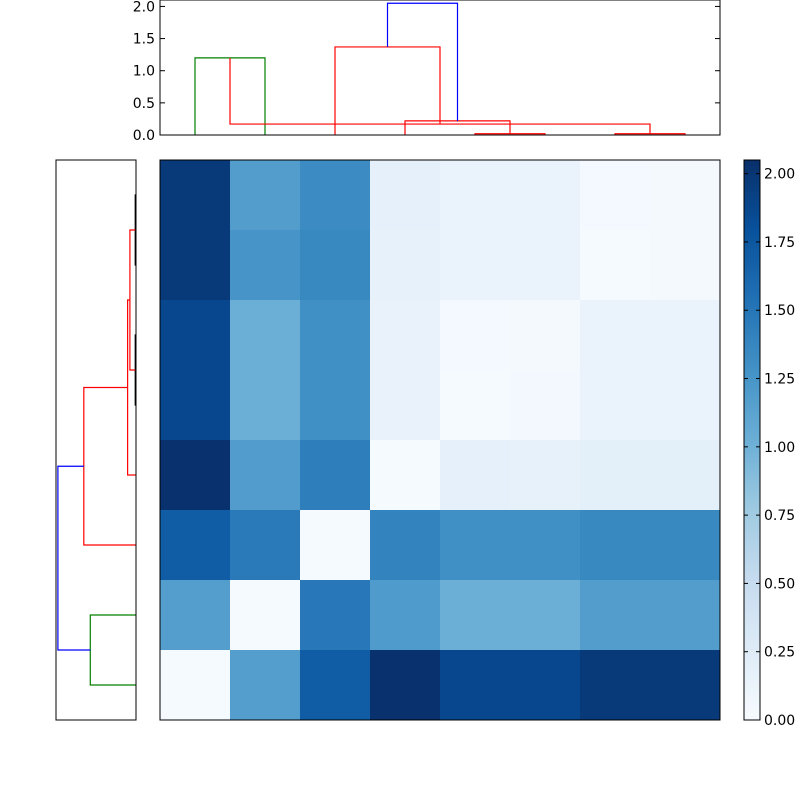 Image resolution: width=800 pixels, height=800 pixels. What do you see at coordinates (335, 545) in the screenshot?
I see `heatmap-cell-r5-c2` at bounding box center [335, 545].